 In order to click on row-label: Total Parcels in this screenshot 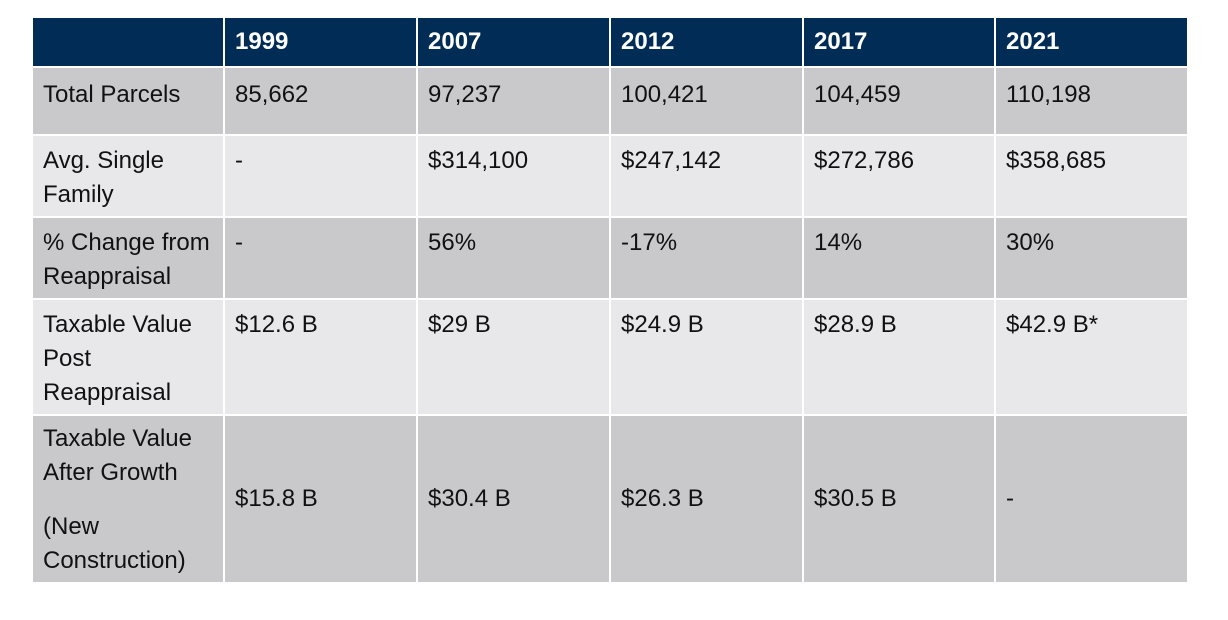, I will do `click(128, 101)`.